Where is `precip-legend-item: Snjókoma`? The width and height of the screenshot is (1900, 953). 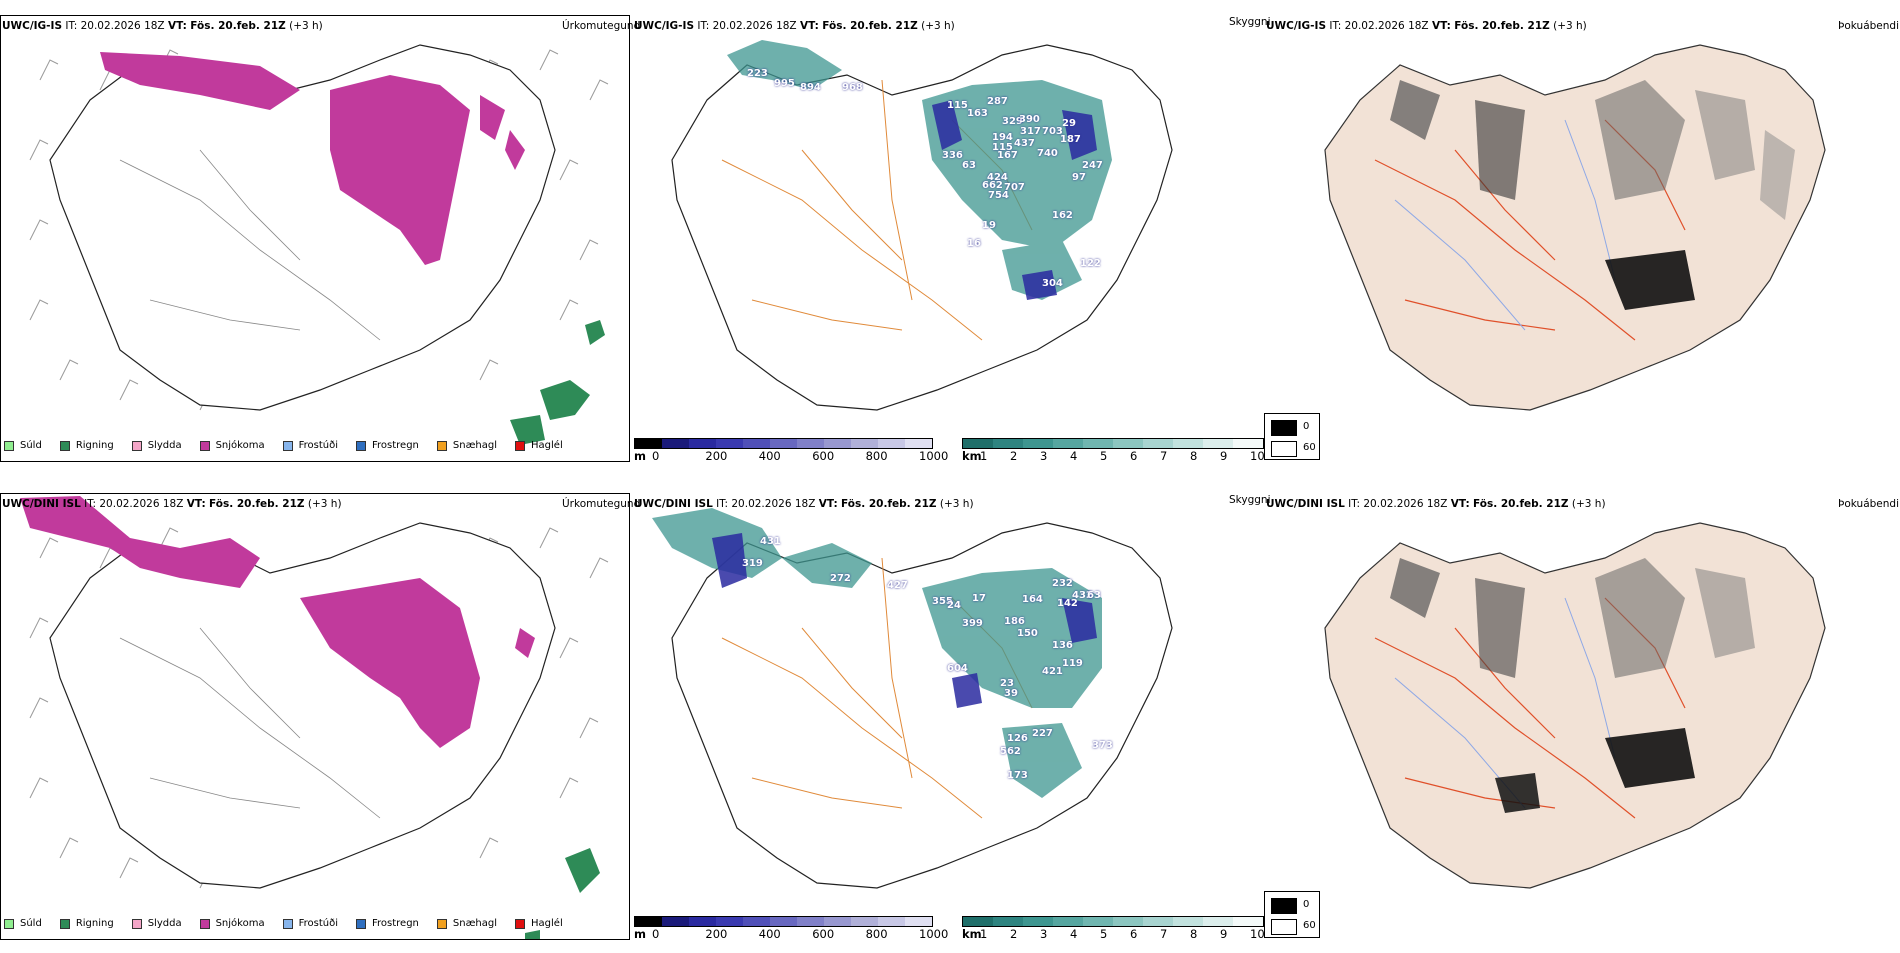 precip-legend-item: Snjókoma is located at coordinates (232, 923).